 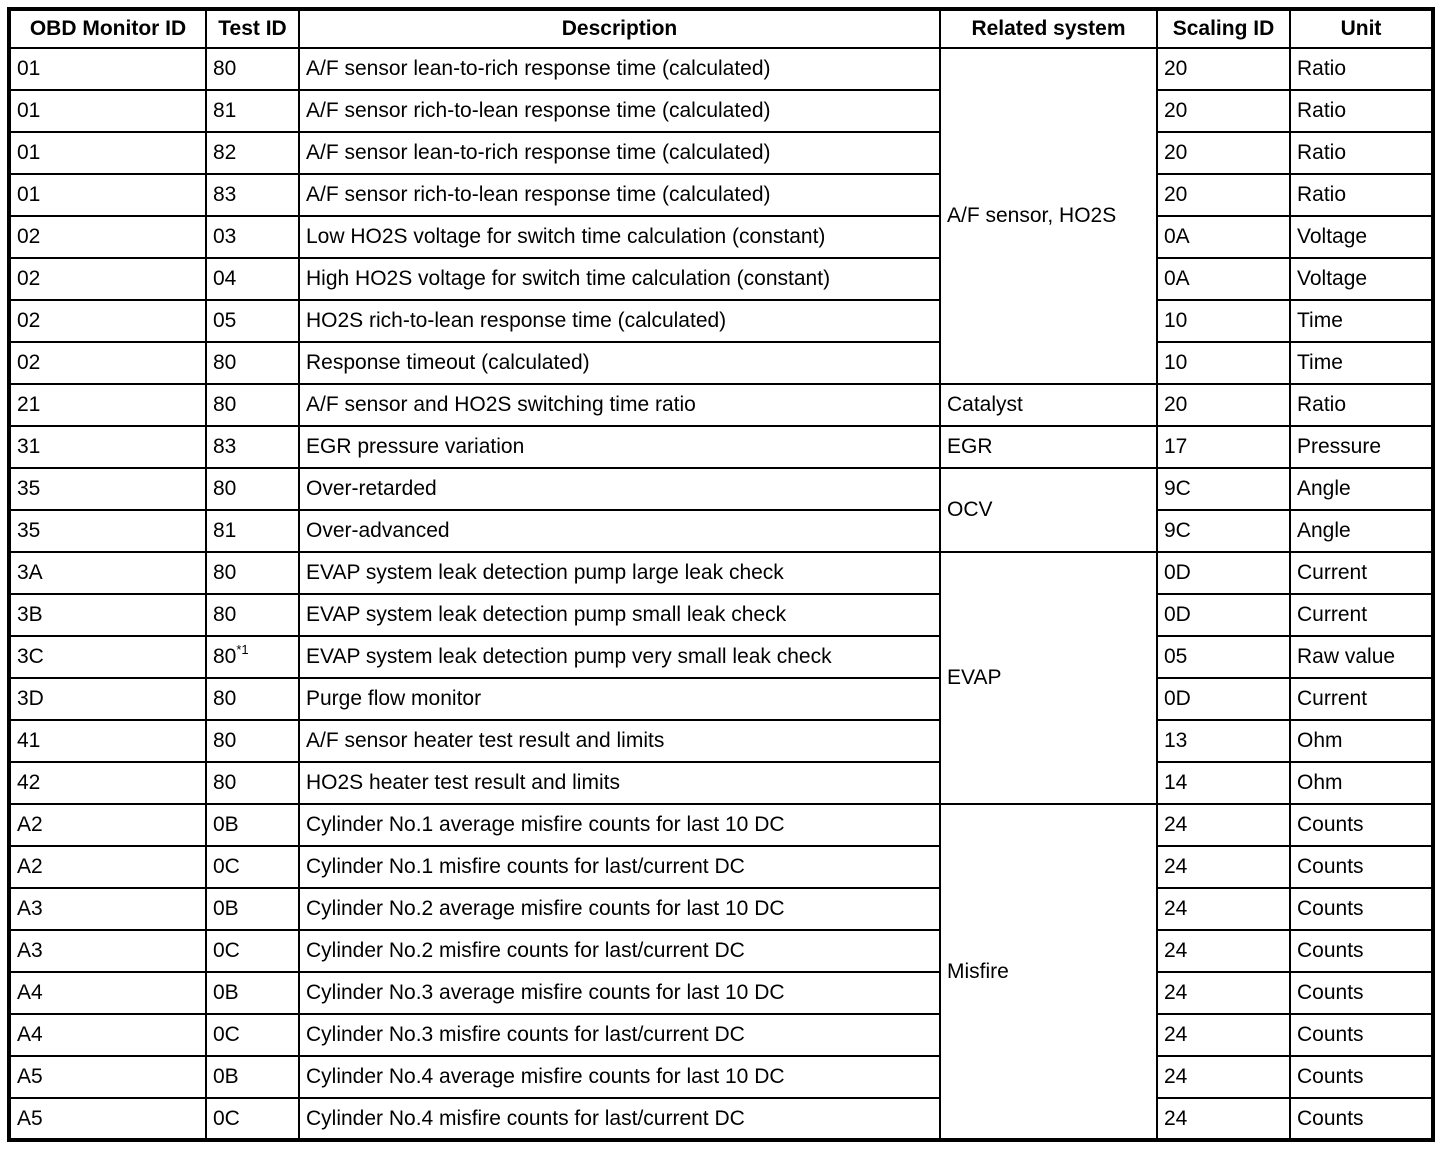 What do you see at coordinates (1223, 489) in the screenshot?
I see `scaling-id-cell: 9C` at bounding box center [1223, 489].